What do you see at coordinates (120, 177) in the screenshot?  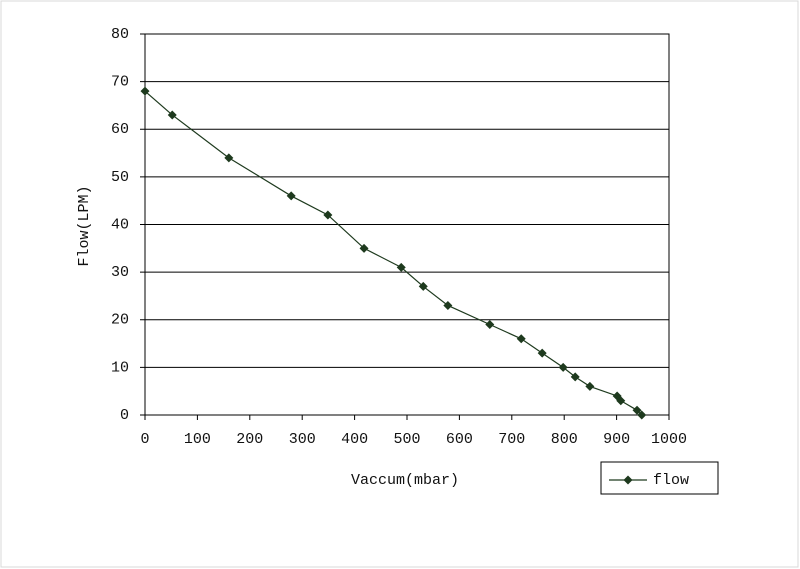 I see `y-tick-label: 50` at bounding box center [120, 177].